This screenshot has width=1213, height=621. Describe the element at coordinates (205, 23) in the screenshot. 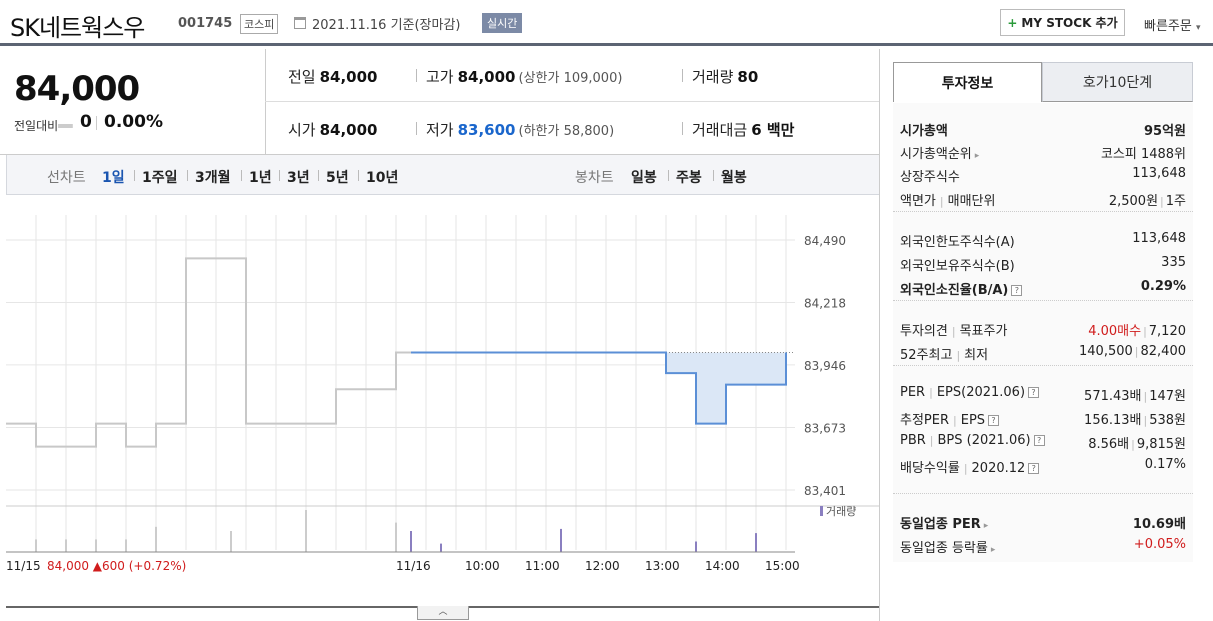

I see `stock-code: 001745` at that location.